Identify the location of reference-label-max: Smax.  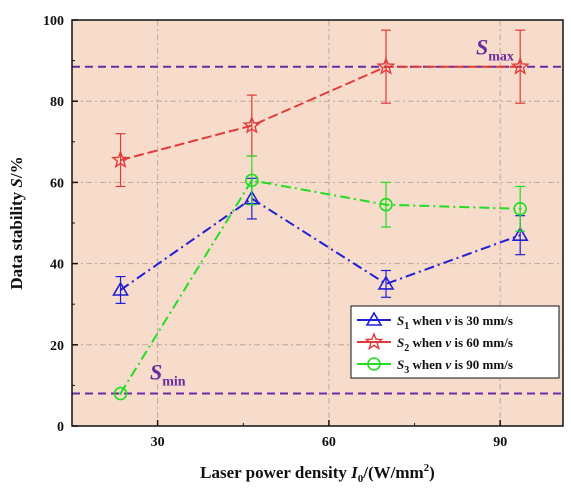
(495, 50).